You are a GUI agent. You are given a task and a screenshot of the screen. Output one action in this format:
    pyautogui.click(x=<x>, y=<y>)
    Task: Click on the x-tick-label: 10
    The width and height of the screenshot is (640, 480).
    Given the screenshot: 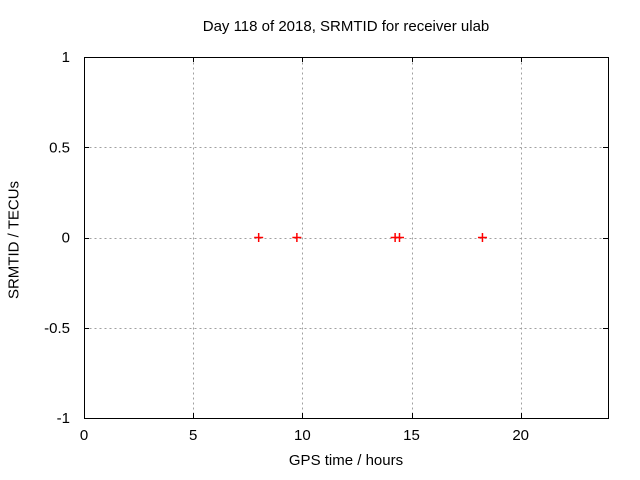 What is the action you would take?
    pyautogui.click(x=302, y=435)
    